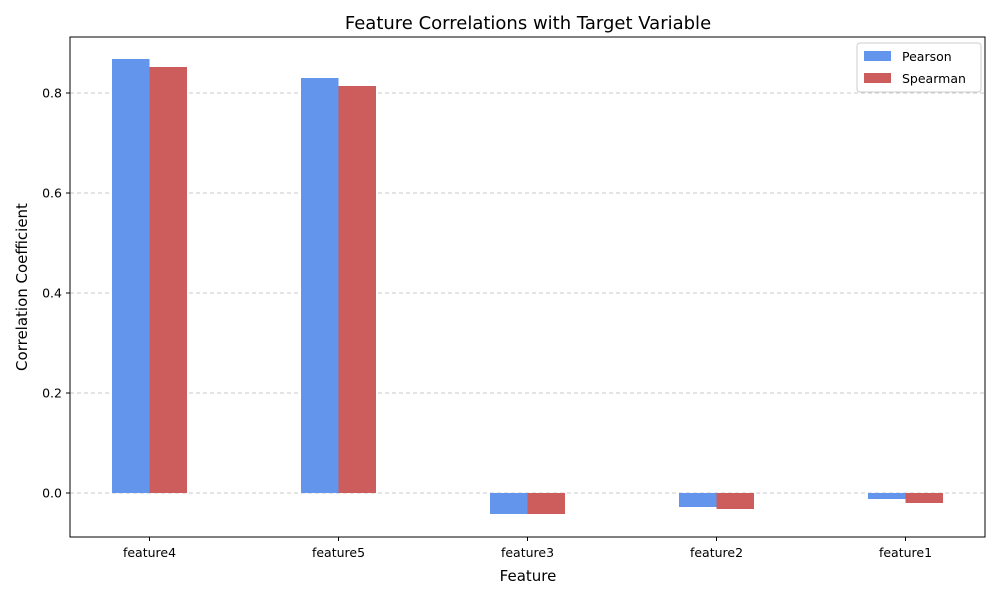  I want to click on bar-pearson-feature4, so click(131, 276).